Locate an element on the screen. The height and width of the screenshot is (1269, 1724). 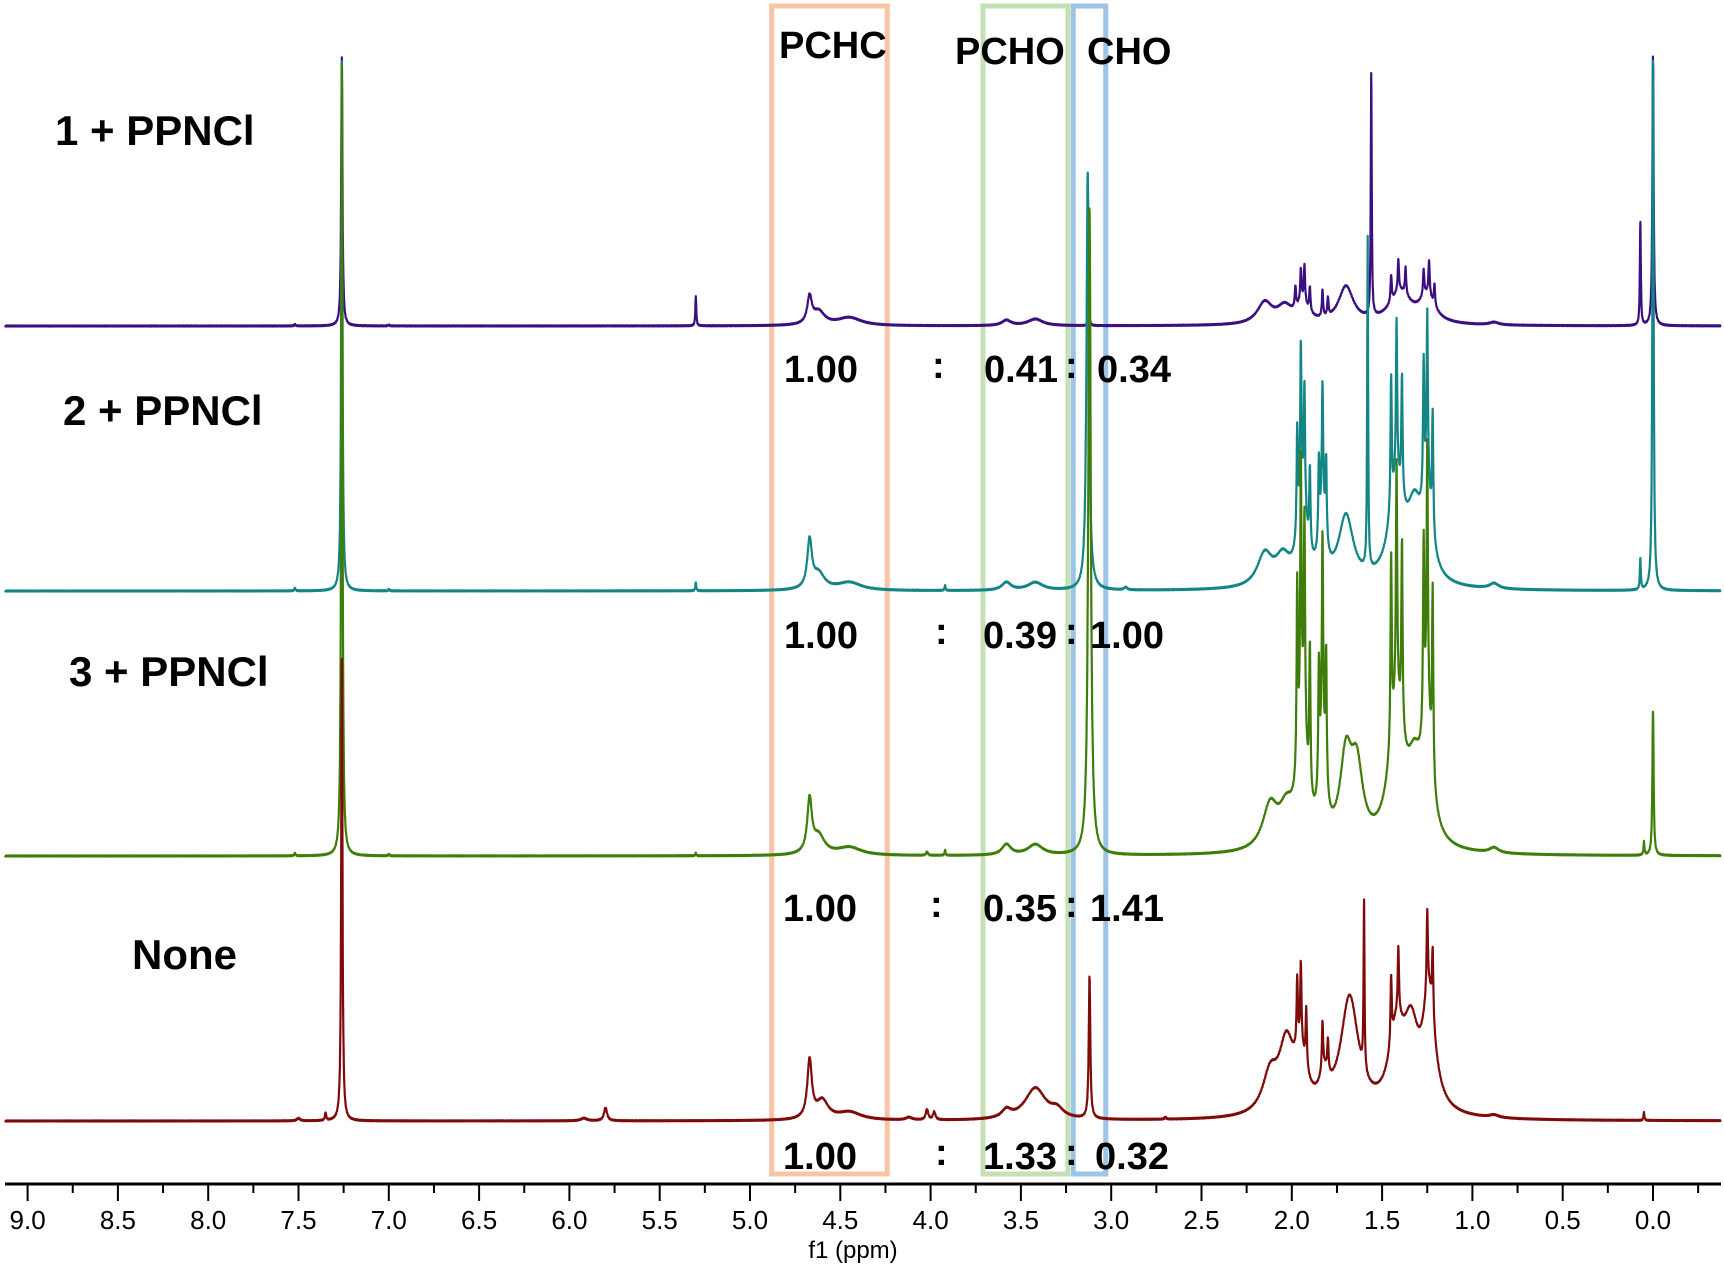
spectrum-label: 3 + PPNCl is located at coordinates (169, 671).